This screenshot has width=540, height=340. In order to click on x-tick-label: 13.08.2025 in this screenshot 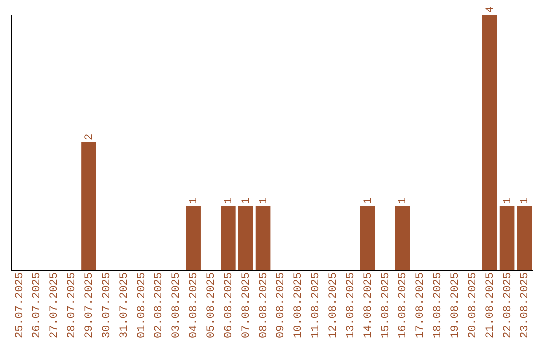, I will do `click(351, 305)`.